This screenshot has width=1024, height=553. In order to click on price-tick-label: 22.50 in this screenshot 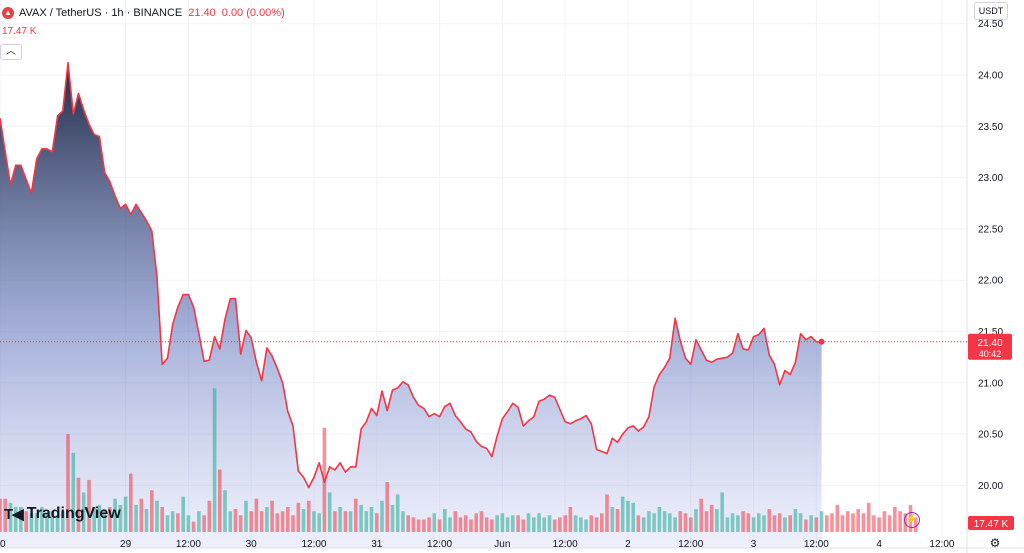, I will do `click(990, 229)`.